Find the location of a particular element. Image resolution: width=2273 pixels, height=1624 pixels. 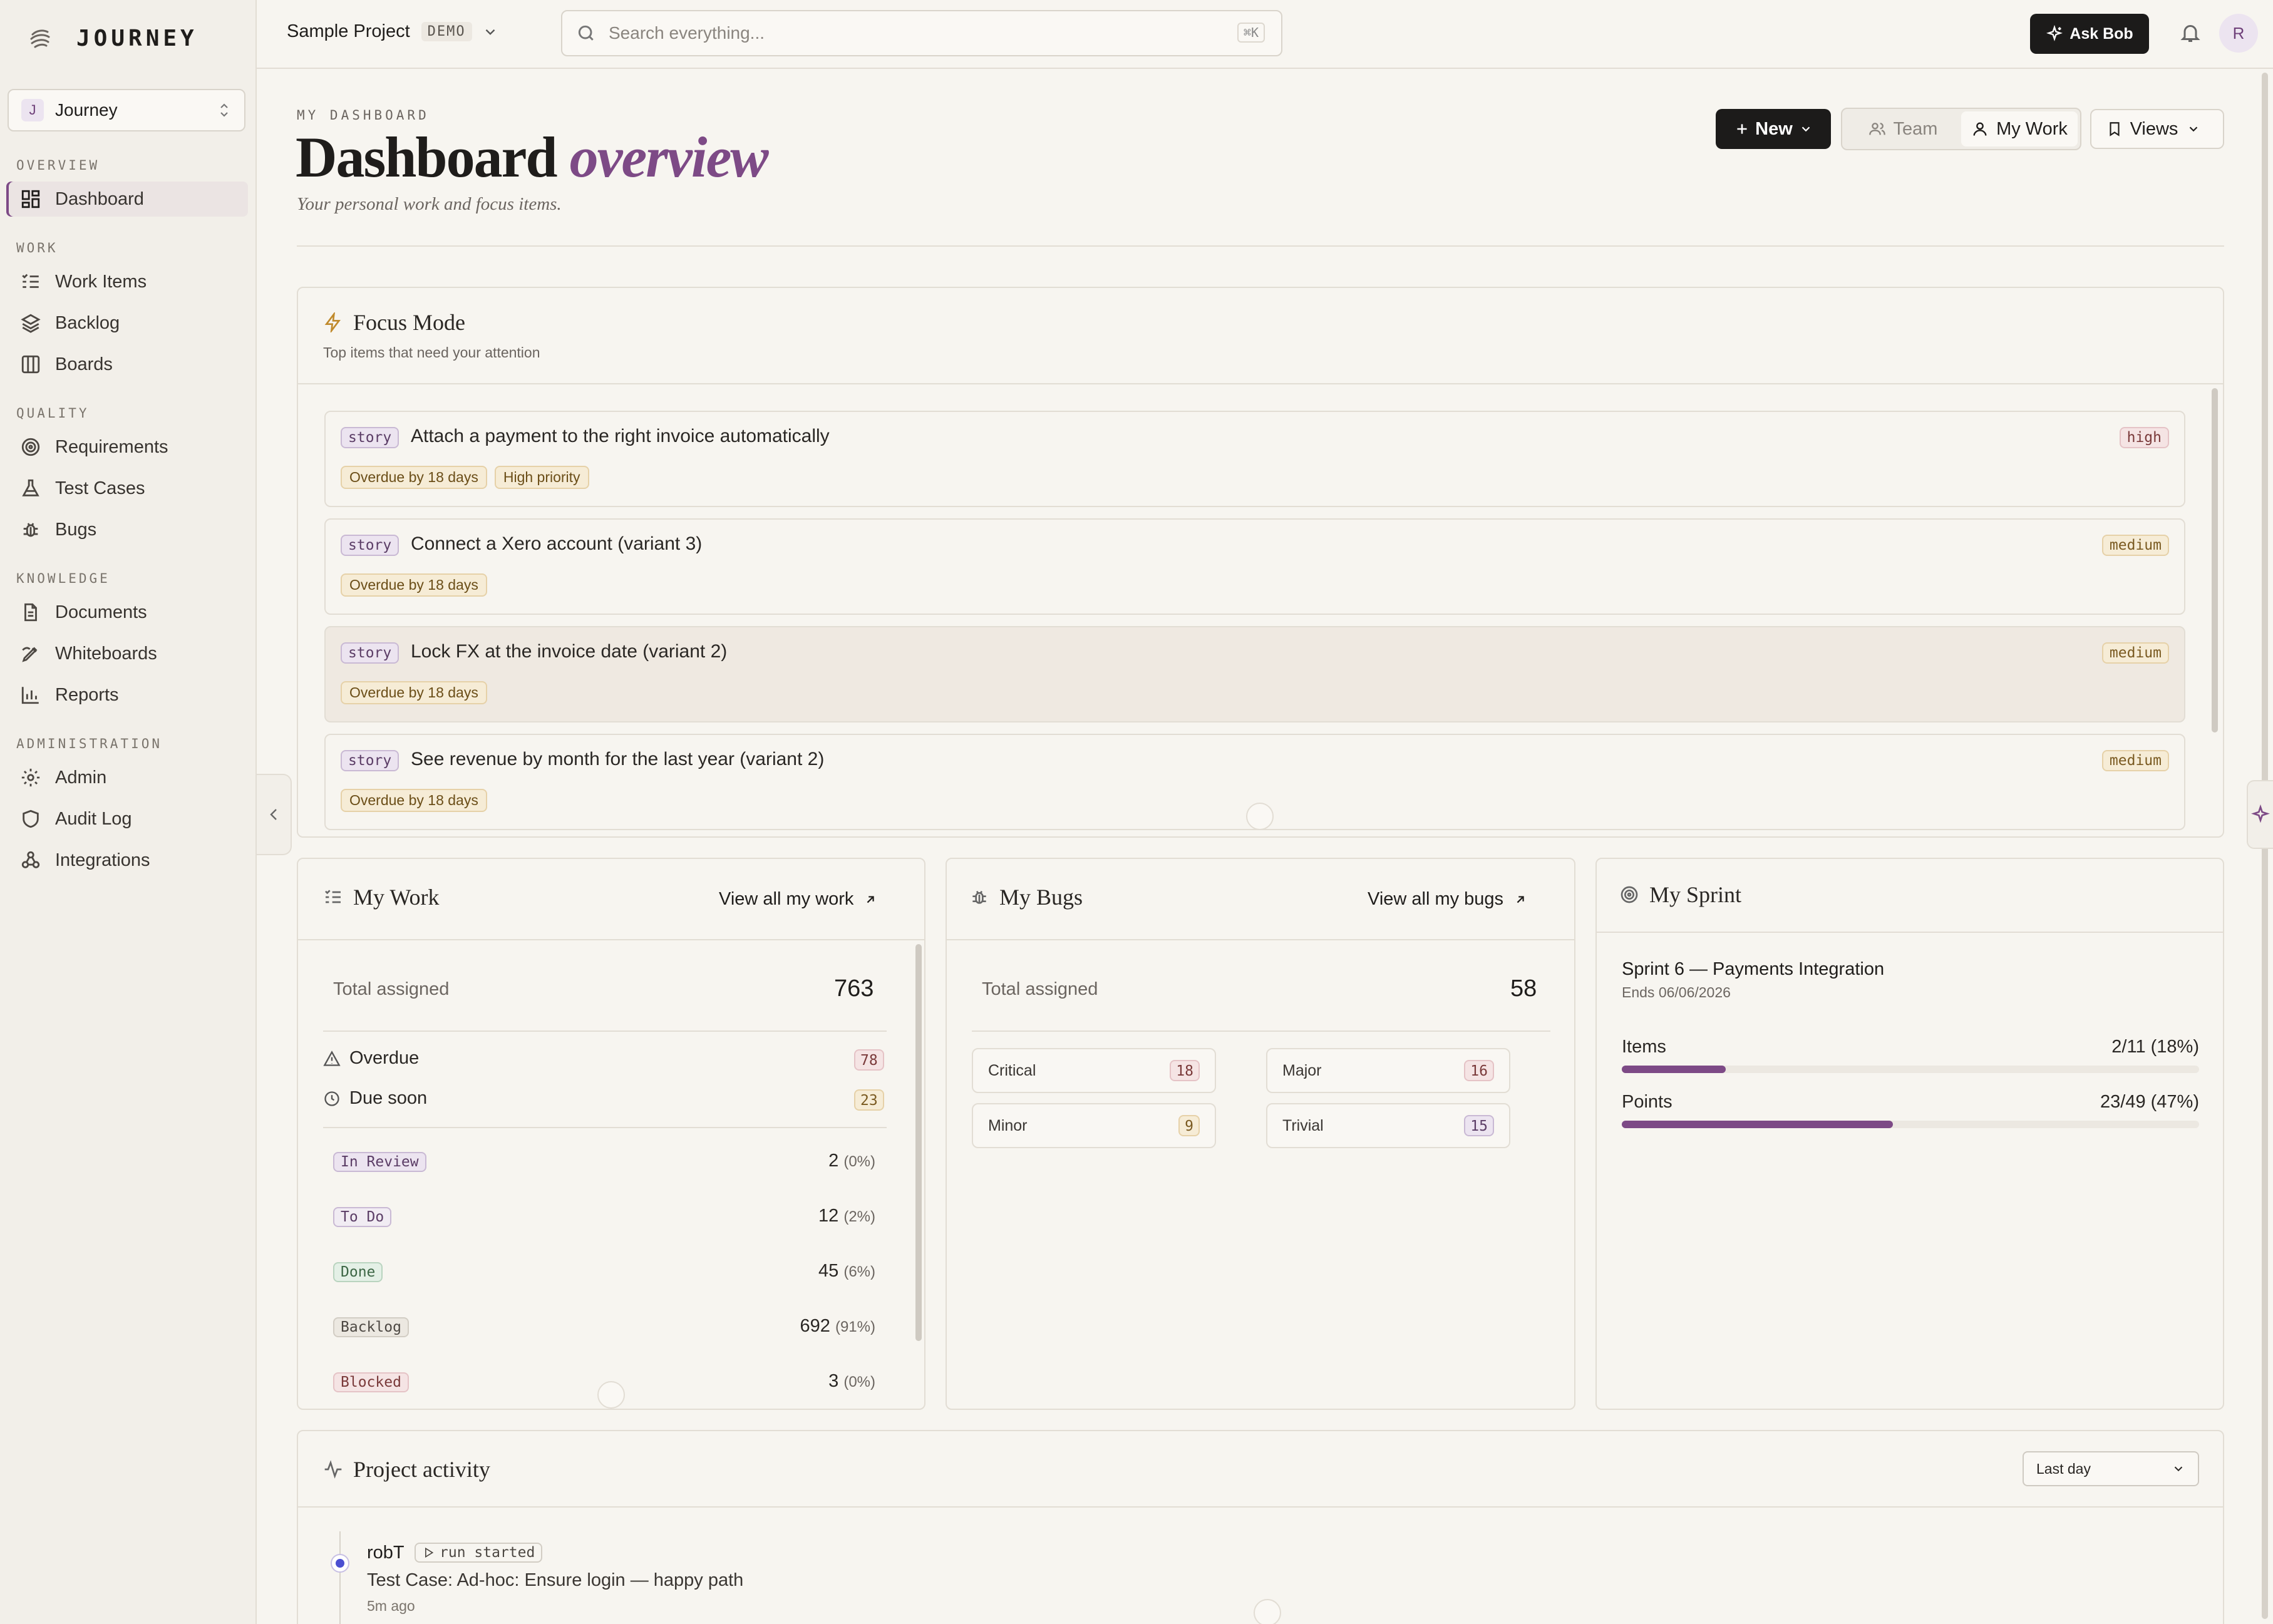

sidebar-item-documents: Documents is located at coordinates (127, 612).